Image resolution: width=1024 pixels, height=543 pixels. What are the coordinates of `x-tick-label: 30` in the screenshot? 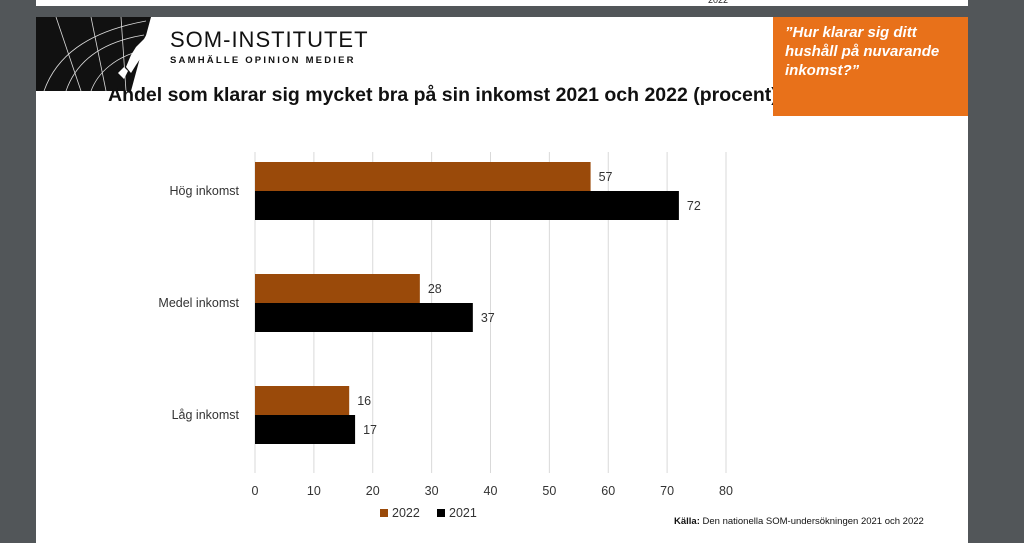 It's located at (432, 491).